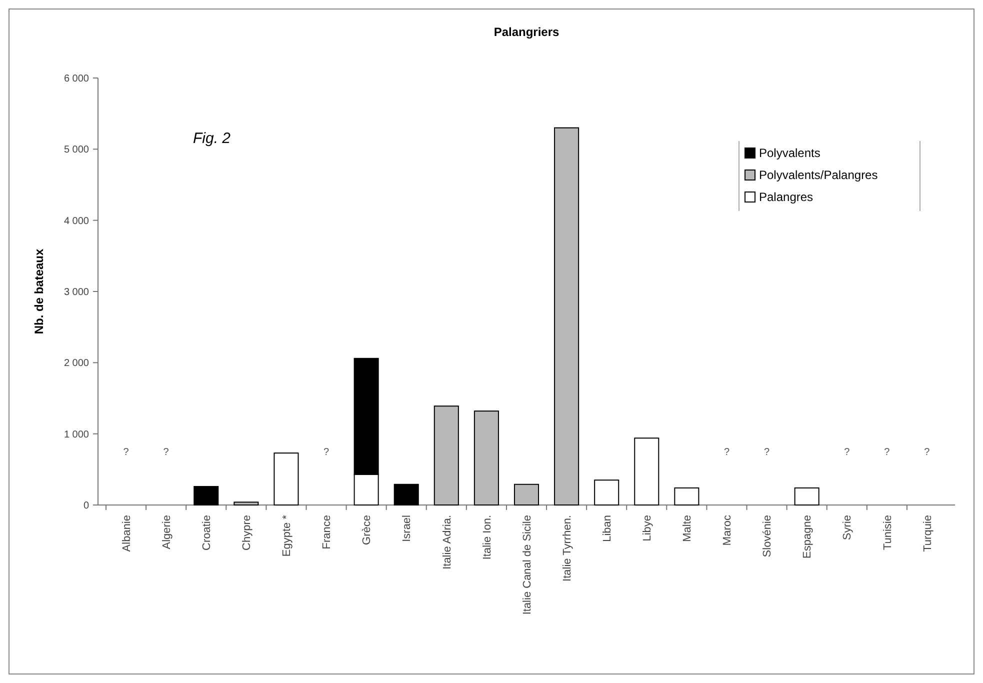  What do you see at coordinates (527, 32) in the screenshot?
I see `chart-title: Palangriers` at bounding box center [527, 32].